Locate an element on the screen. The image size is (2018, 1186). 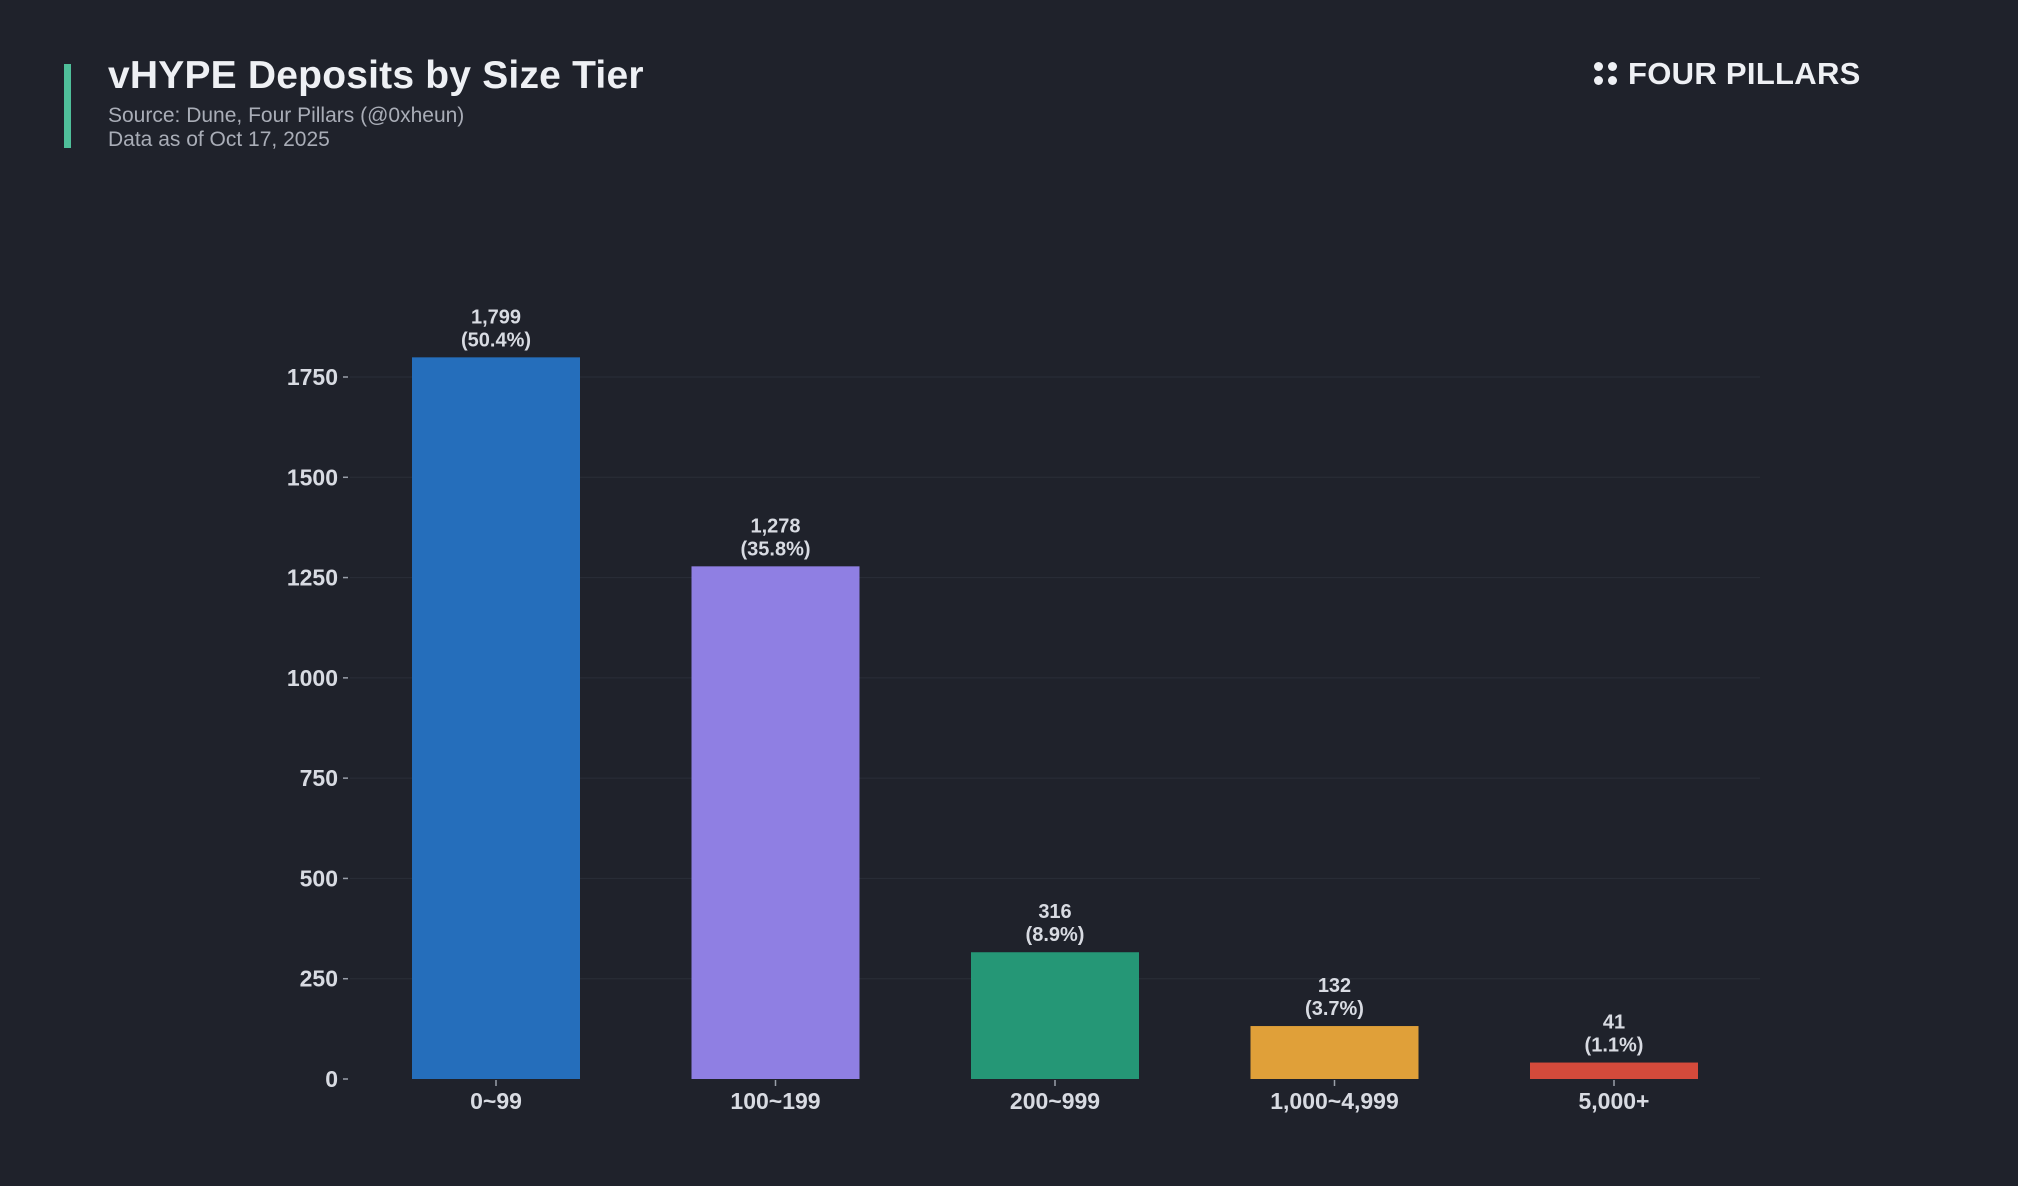
page-title: vHYPE Deposits by Size Tier is located at coordinates (376, 75).